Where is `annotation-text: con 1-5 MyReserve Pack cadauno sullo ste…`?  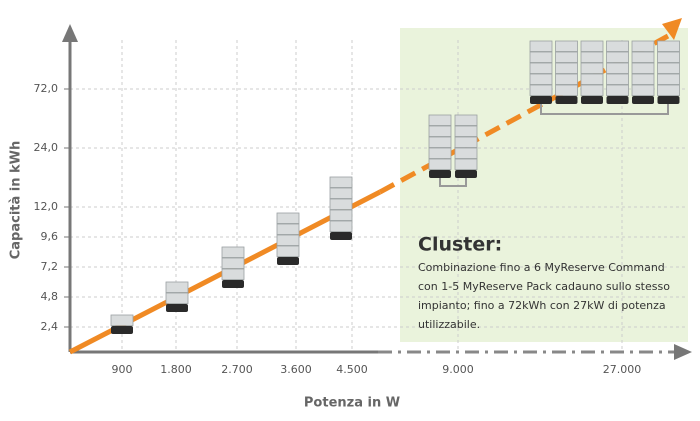
annotation-text: con 1-5 MyReserve Pack cadauno sullo ste… is located at coordinates (544, 286).